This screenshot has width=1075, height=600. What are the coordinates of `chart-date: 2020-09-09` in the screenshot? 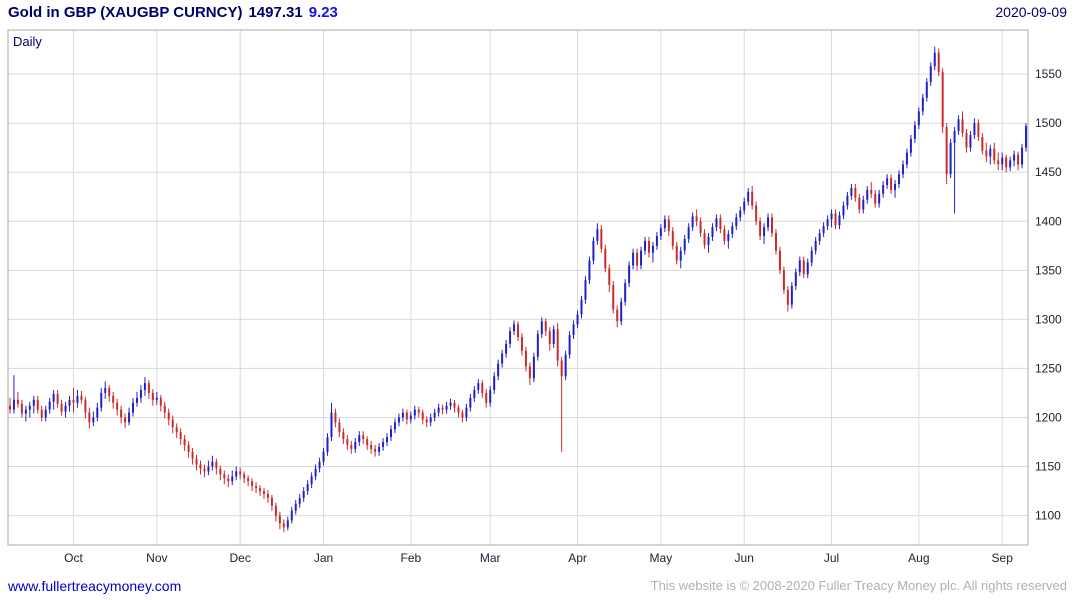 It's located at (1031, 12).